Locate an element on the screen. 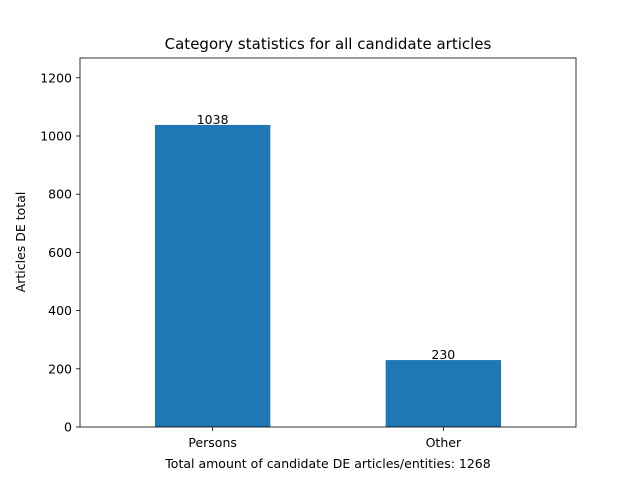 This screenshot has width=640, height=484. x-tick-label-persons: Persons is located at coordinates (212, 442).